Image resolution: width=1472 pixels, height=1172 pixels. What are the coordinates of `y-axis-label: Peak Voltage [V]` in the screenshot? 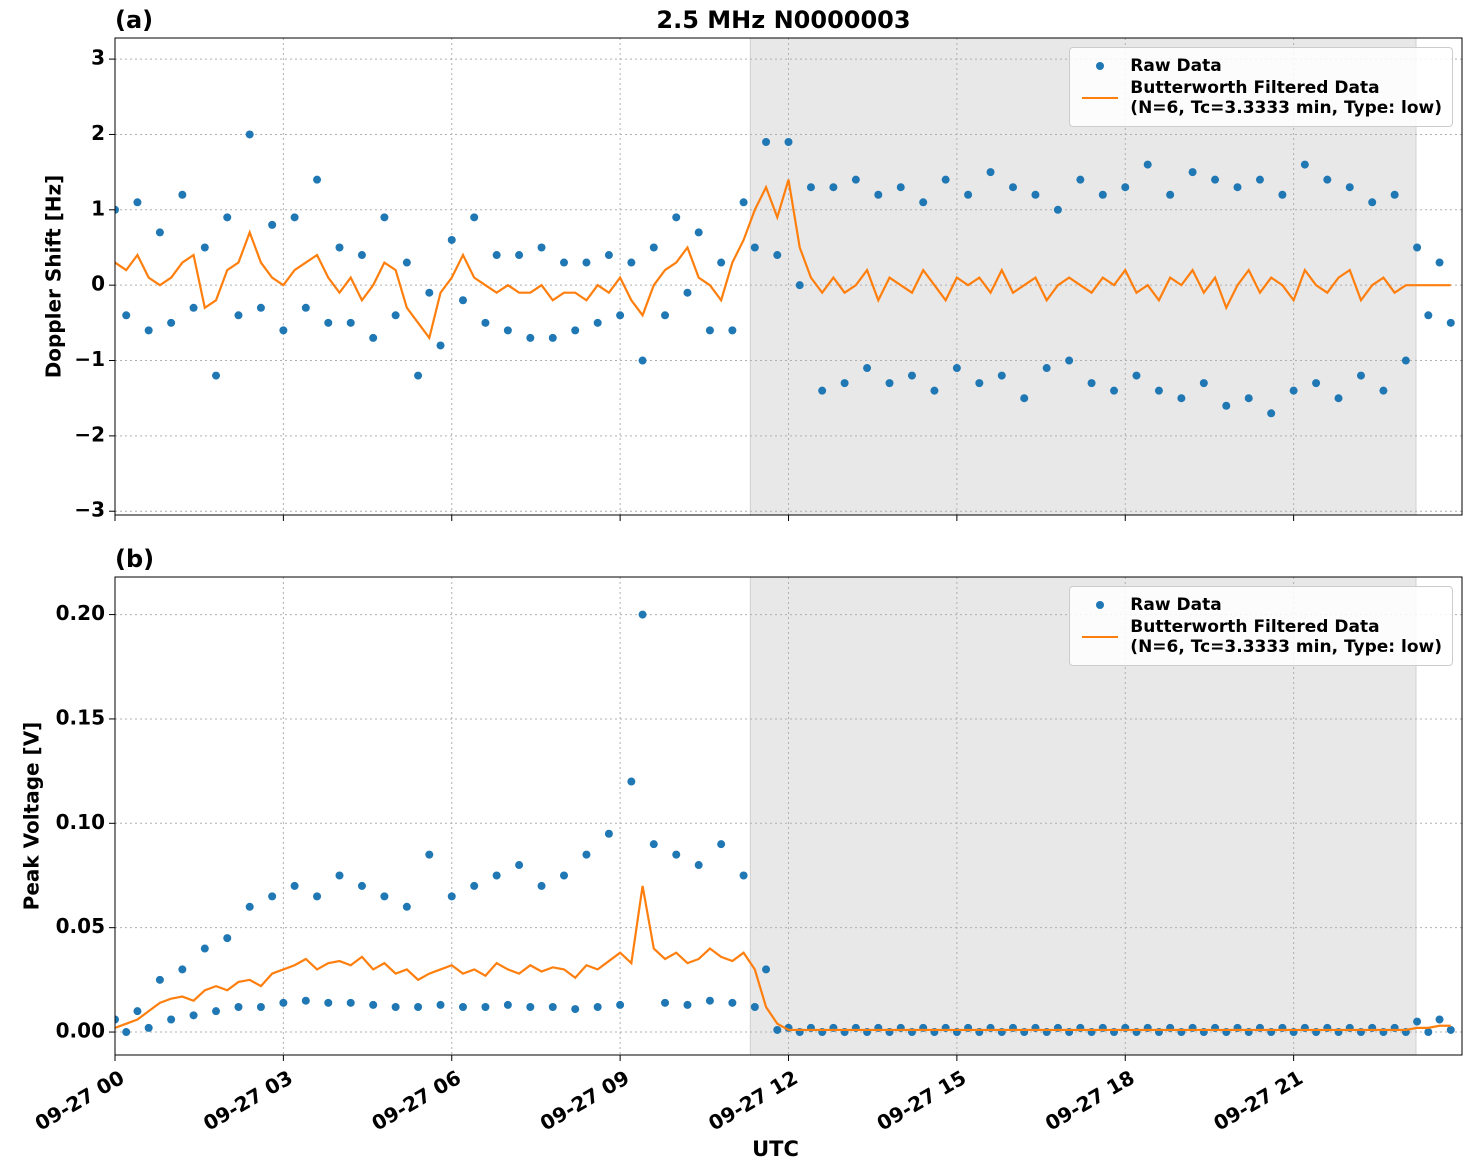 It's located at (32, 816).